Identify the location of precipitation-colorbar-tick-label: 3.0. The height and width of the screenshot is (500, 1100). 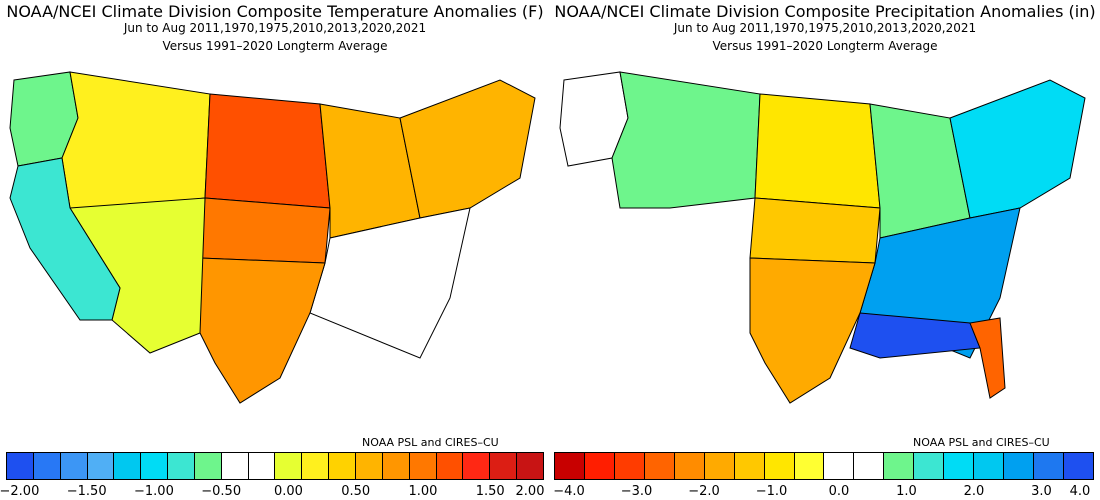
(1041, 491).